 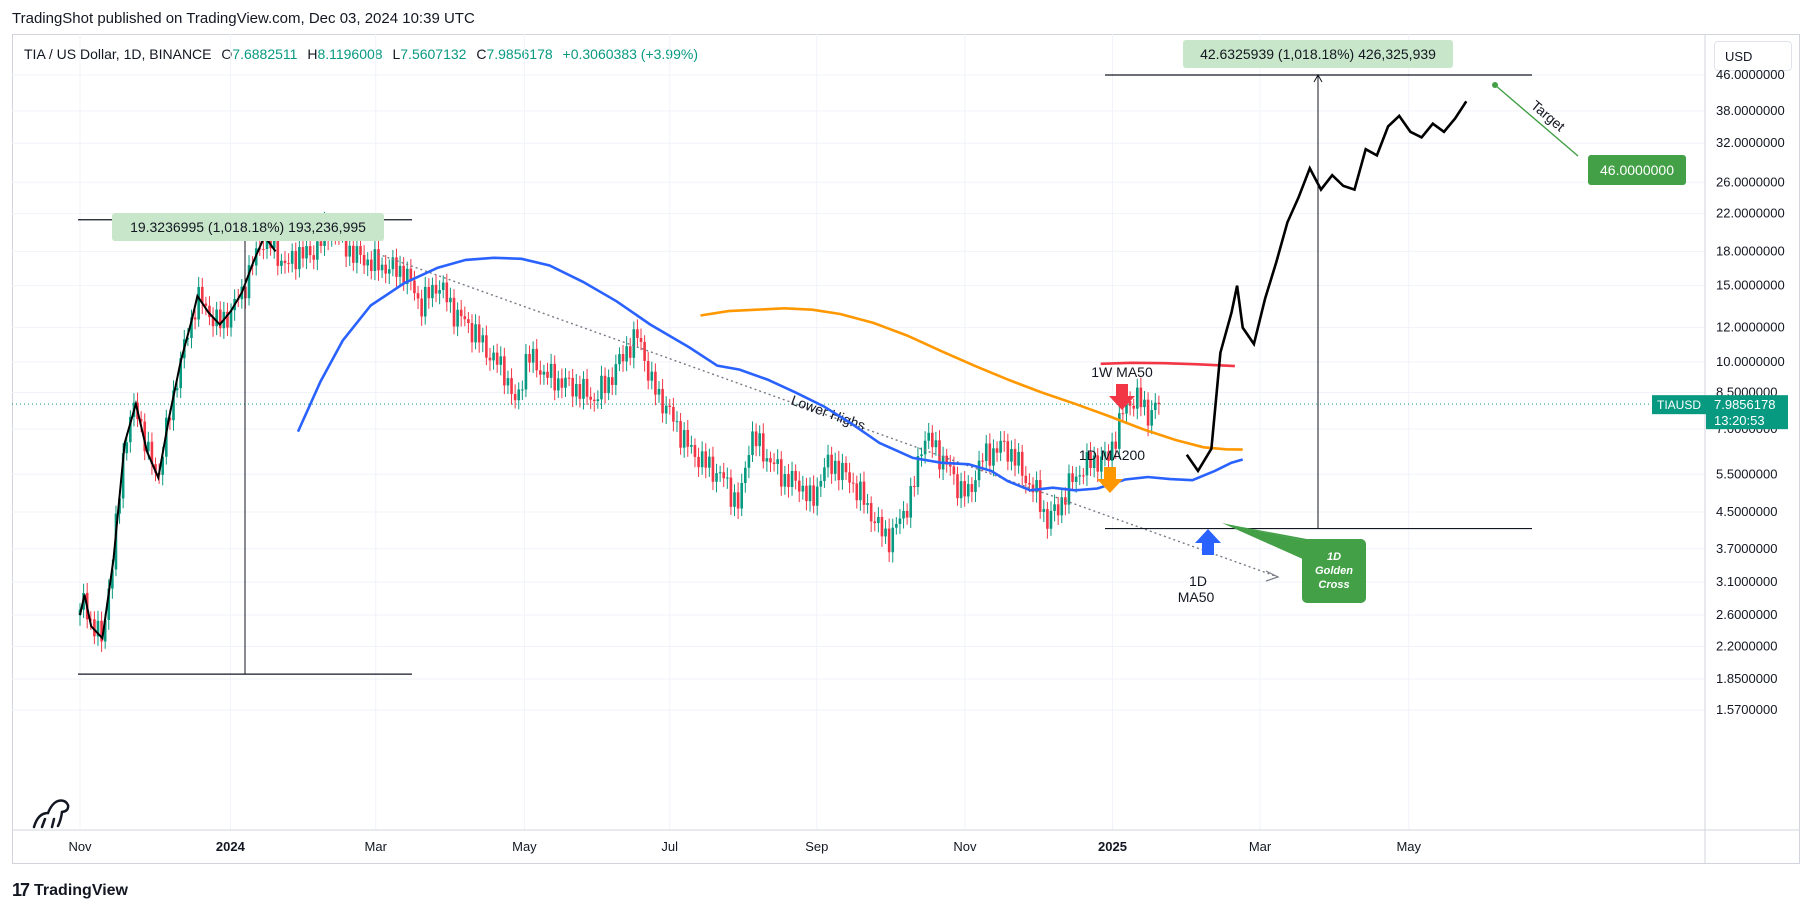 I want to click on projection-path, so click(x=1326, y=287).